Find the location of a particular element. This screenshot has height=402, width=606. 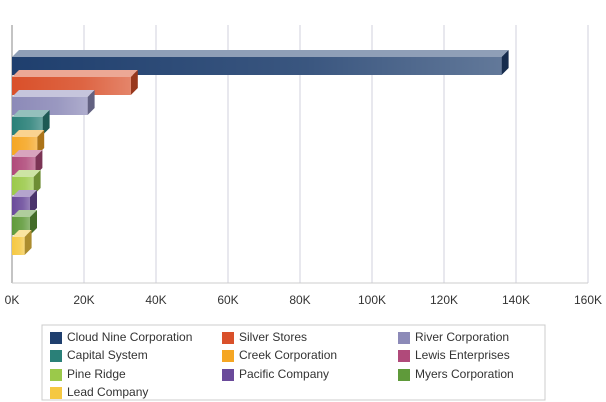

legend-label: Creek Corporation is located at coordinates (288, 355).